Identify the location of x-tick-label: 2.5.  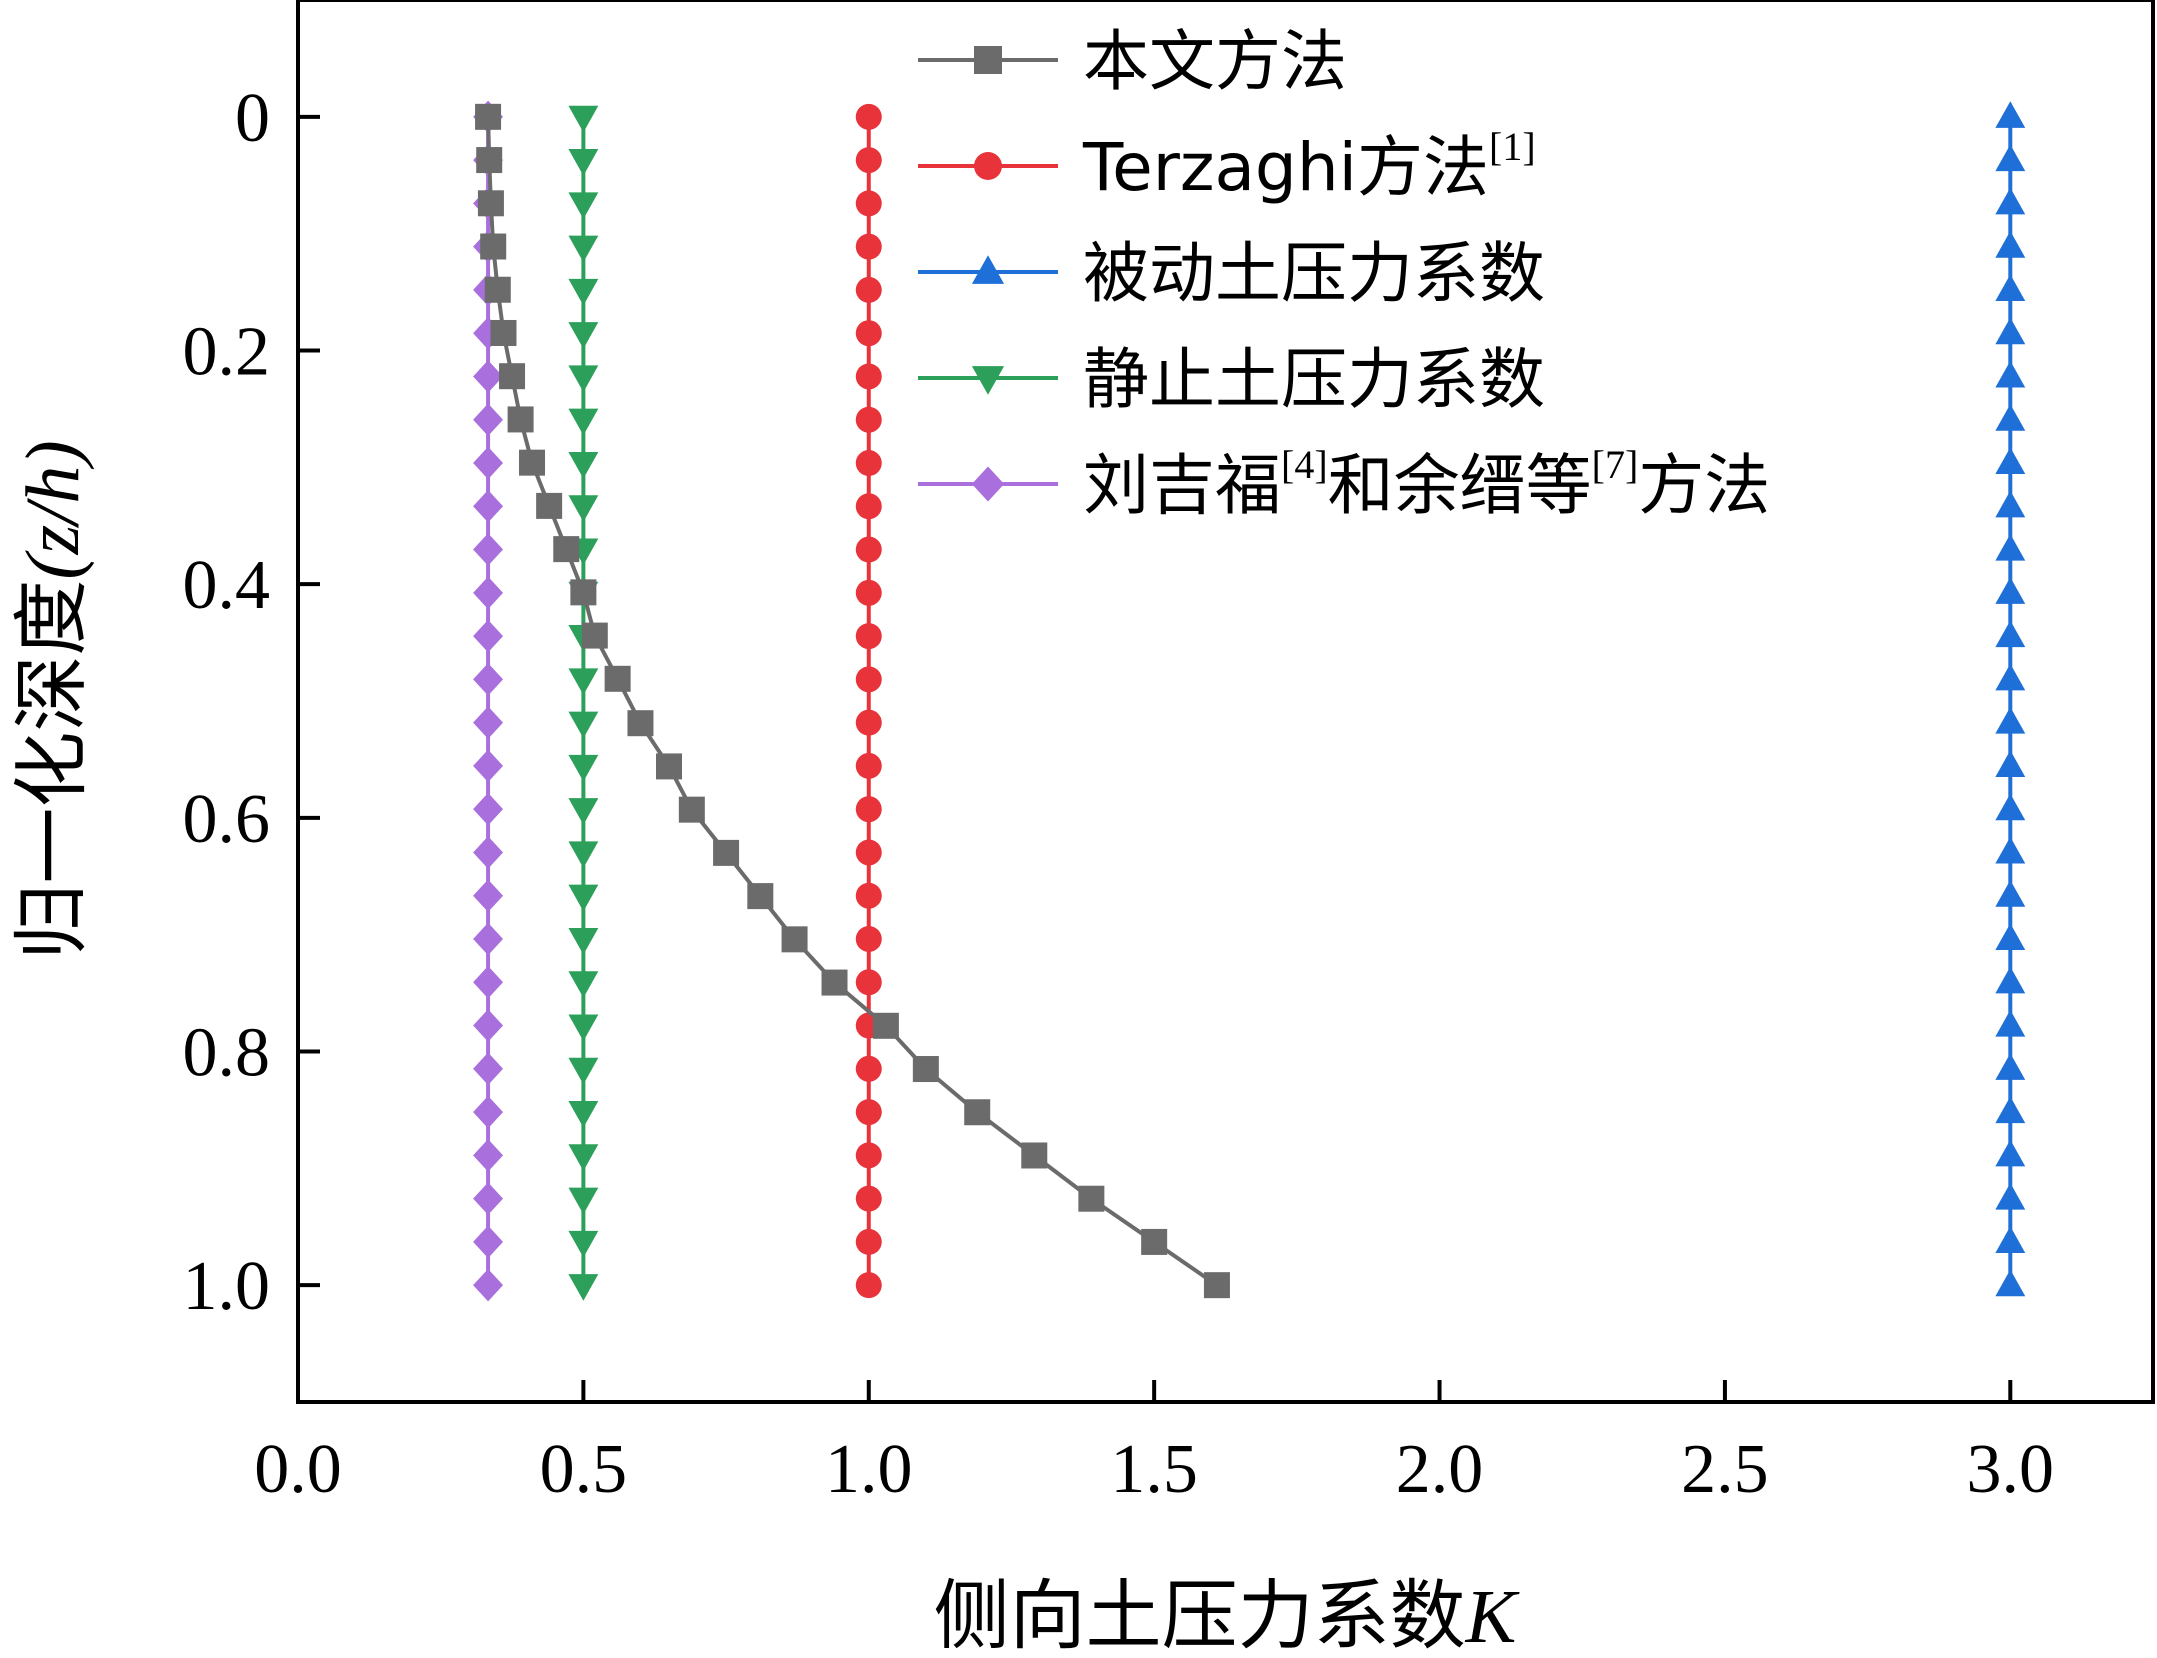
(1725, 1469).